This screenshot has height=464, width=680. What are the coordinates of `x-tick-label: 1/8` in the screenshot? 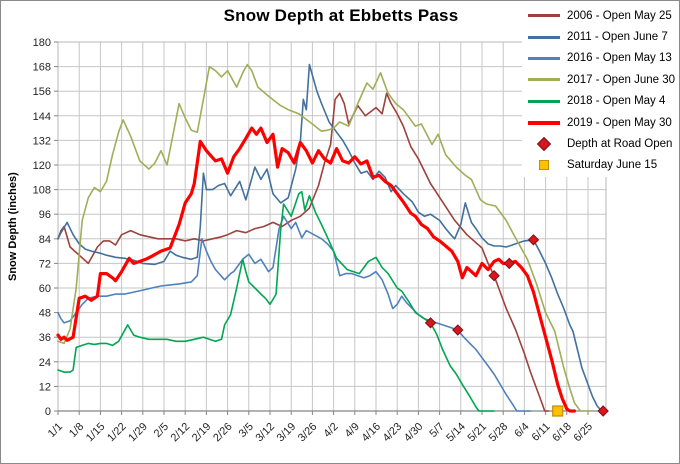 It's located at (76, 430).